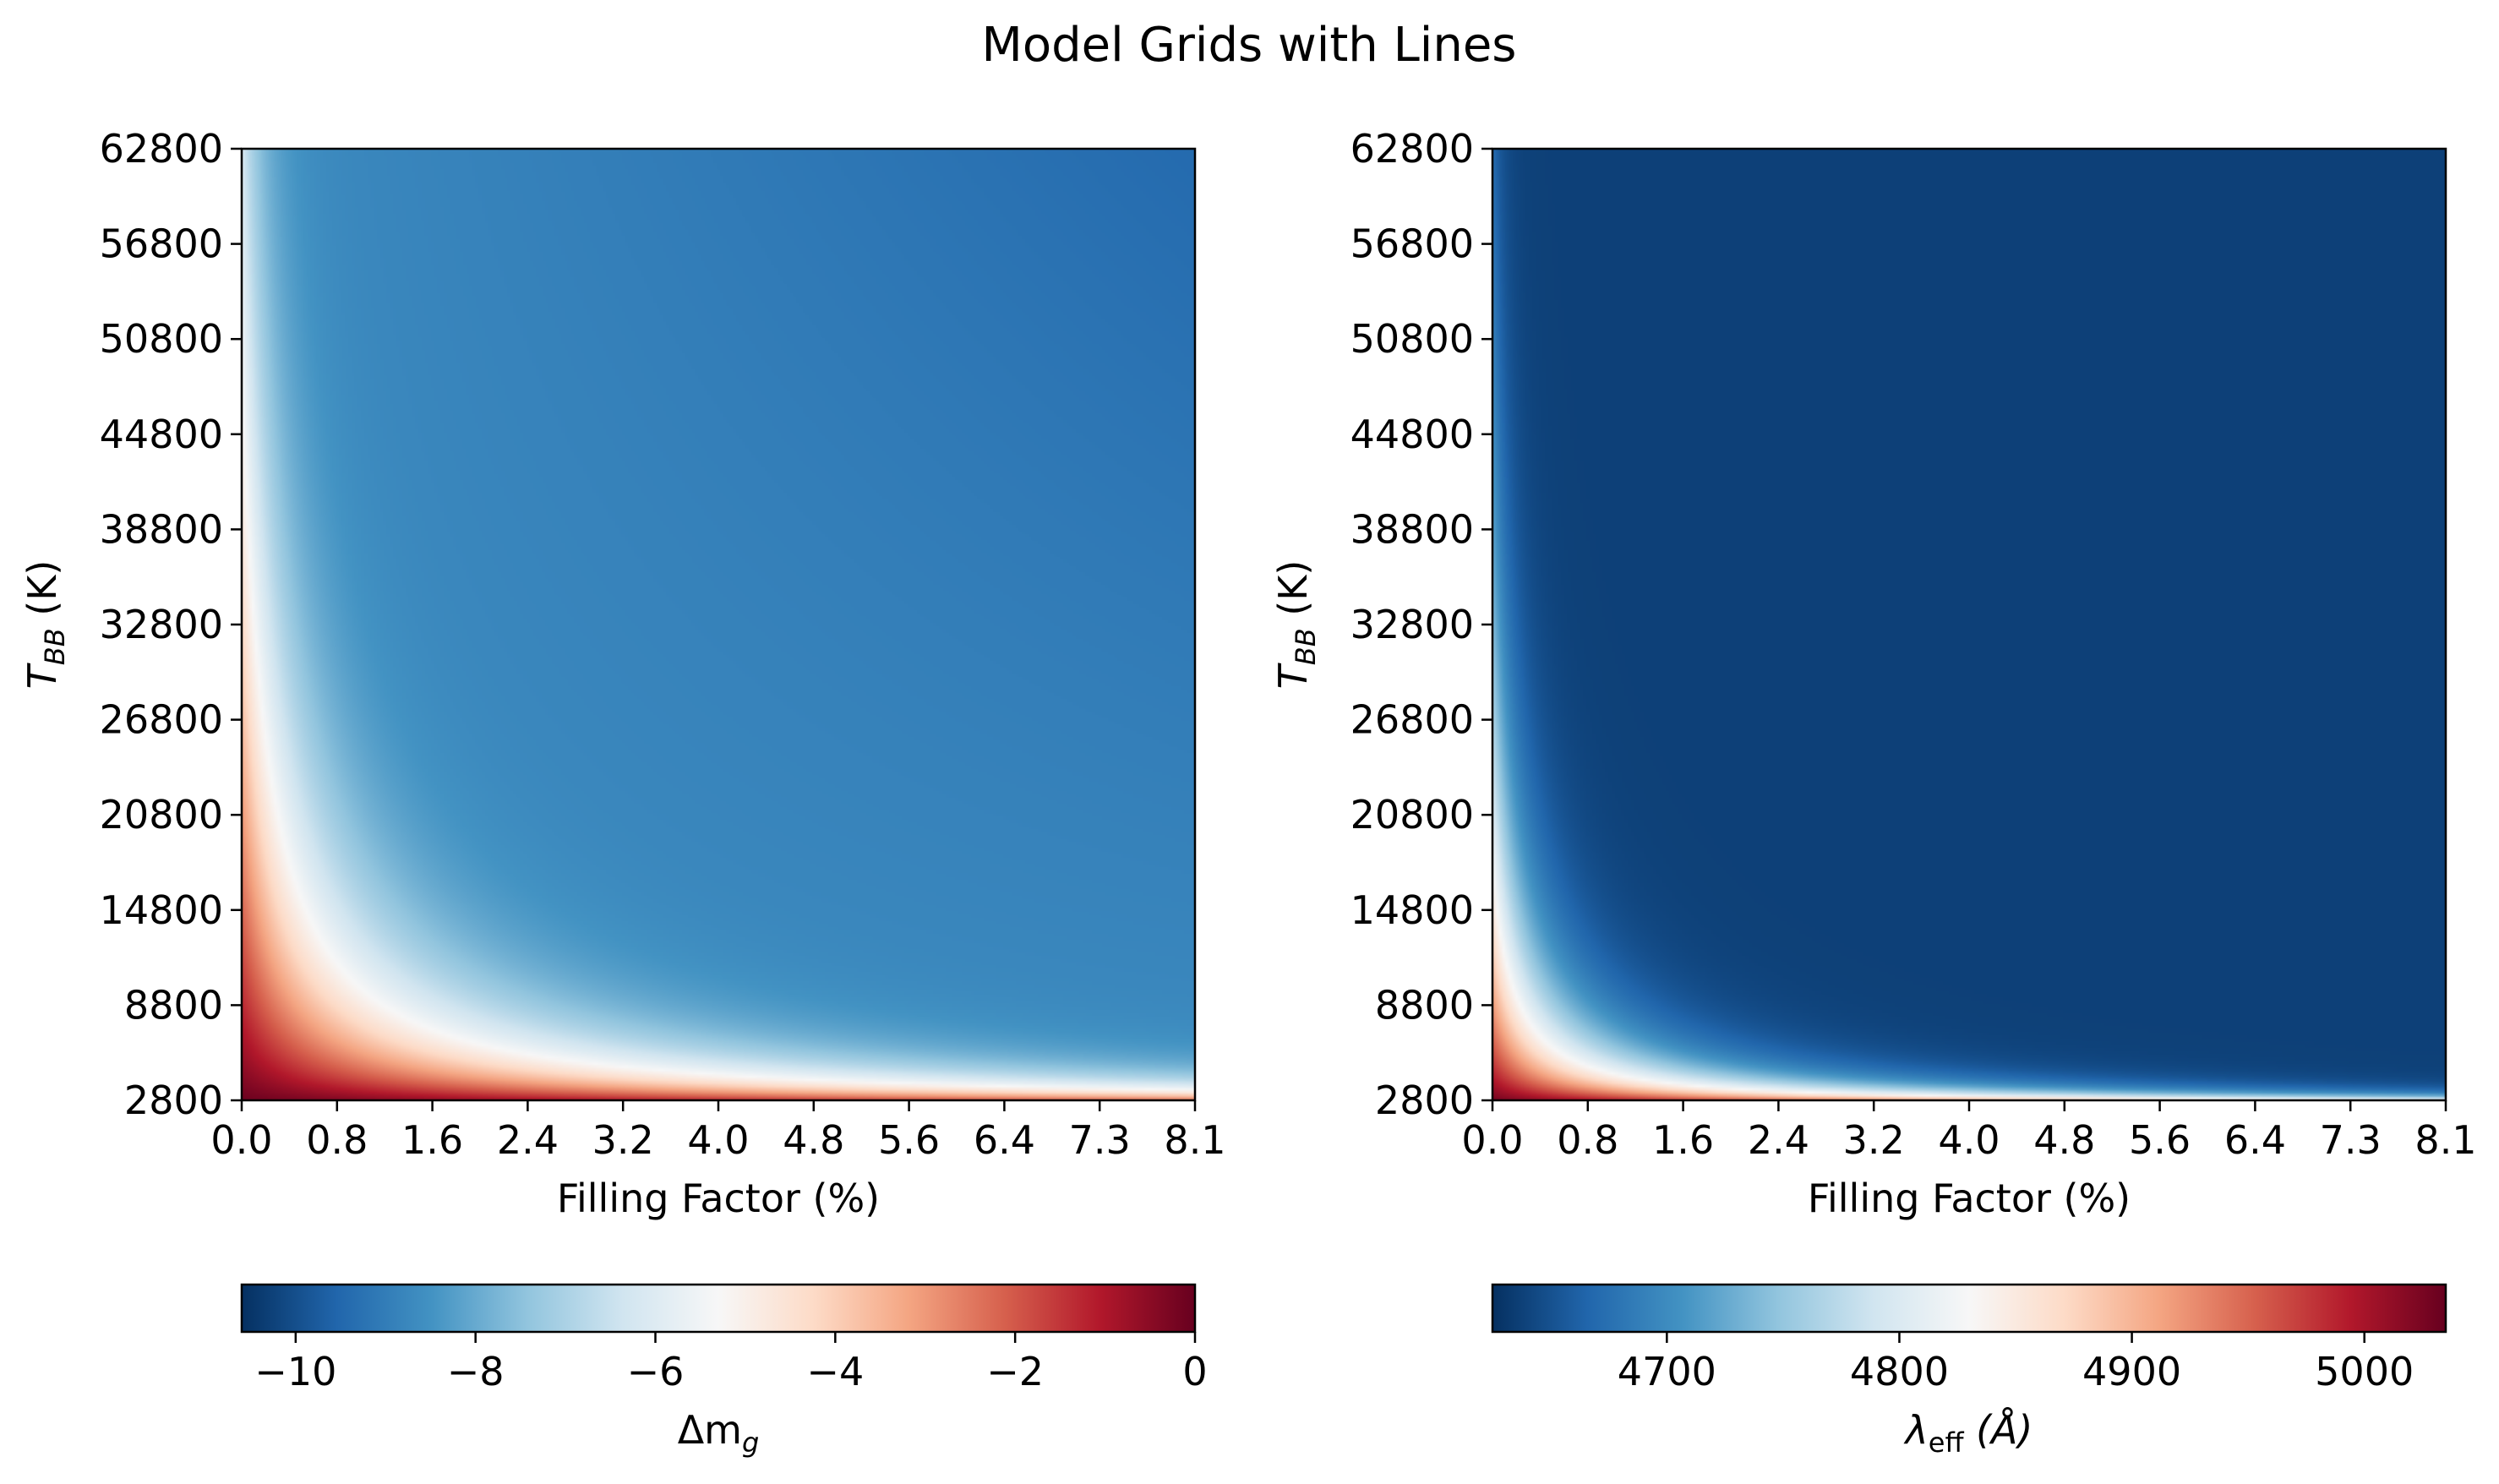 The width and height of the screenshot is (2499, 1484). Describe the element at coordinates (1194, 1372) in the screenshot. I see `colorbar-tick-label: 0` at that location.